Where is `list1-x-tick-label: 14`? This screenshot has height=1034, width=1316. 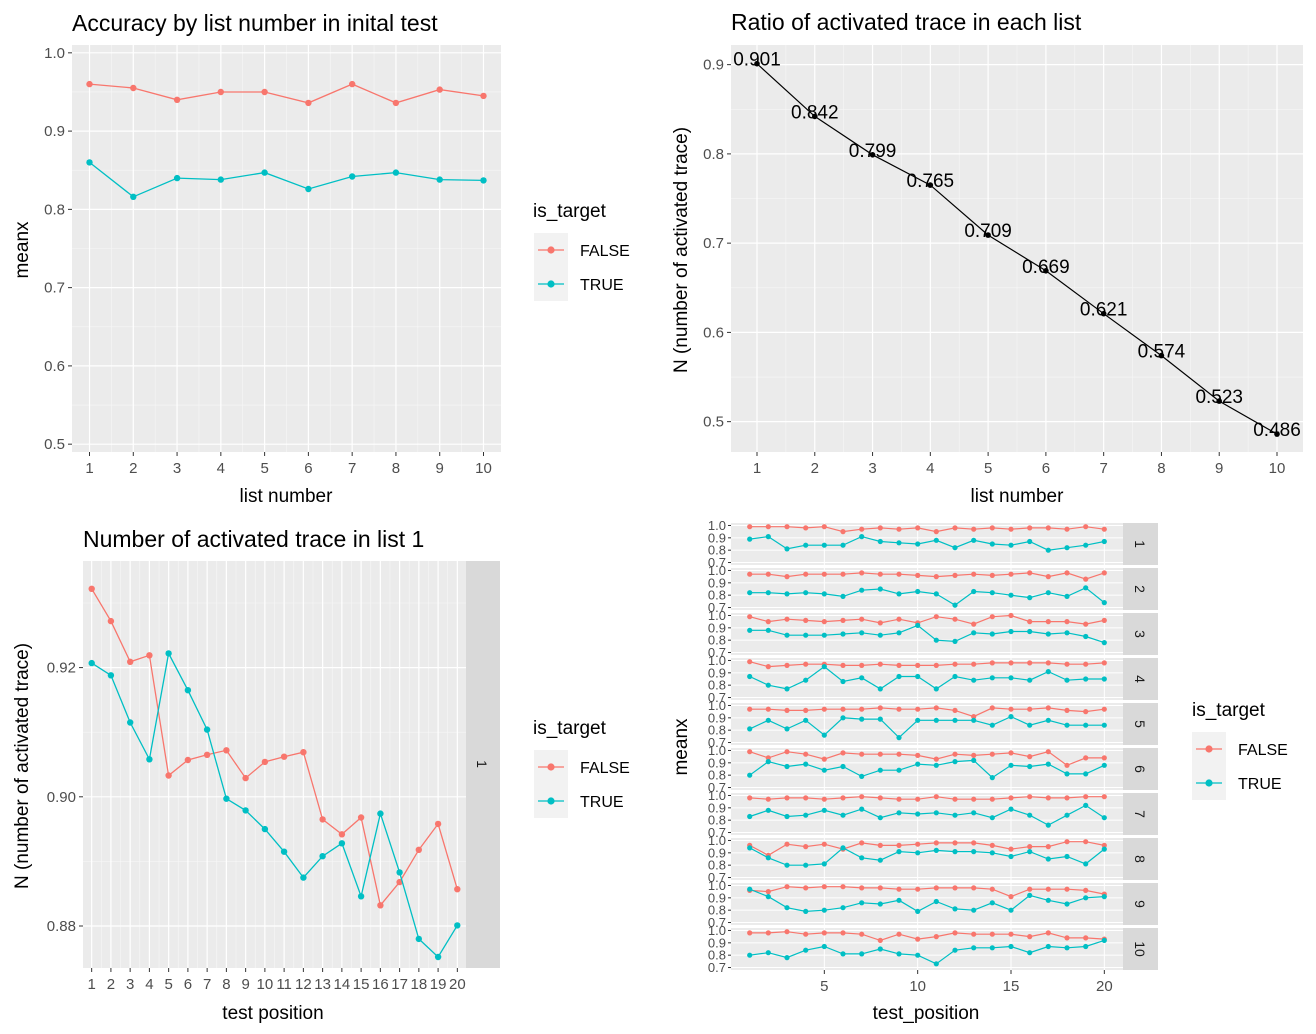
list1-x-tick-label: 14 is located at coordinates (342, 984).